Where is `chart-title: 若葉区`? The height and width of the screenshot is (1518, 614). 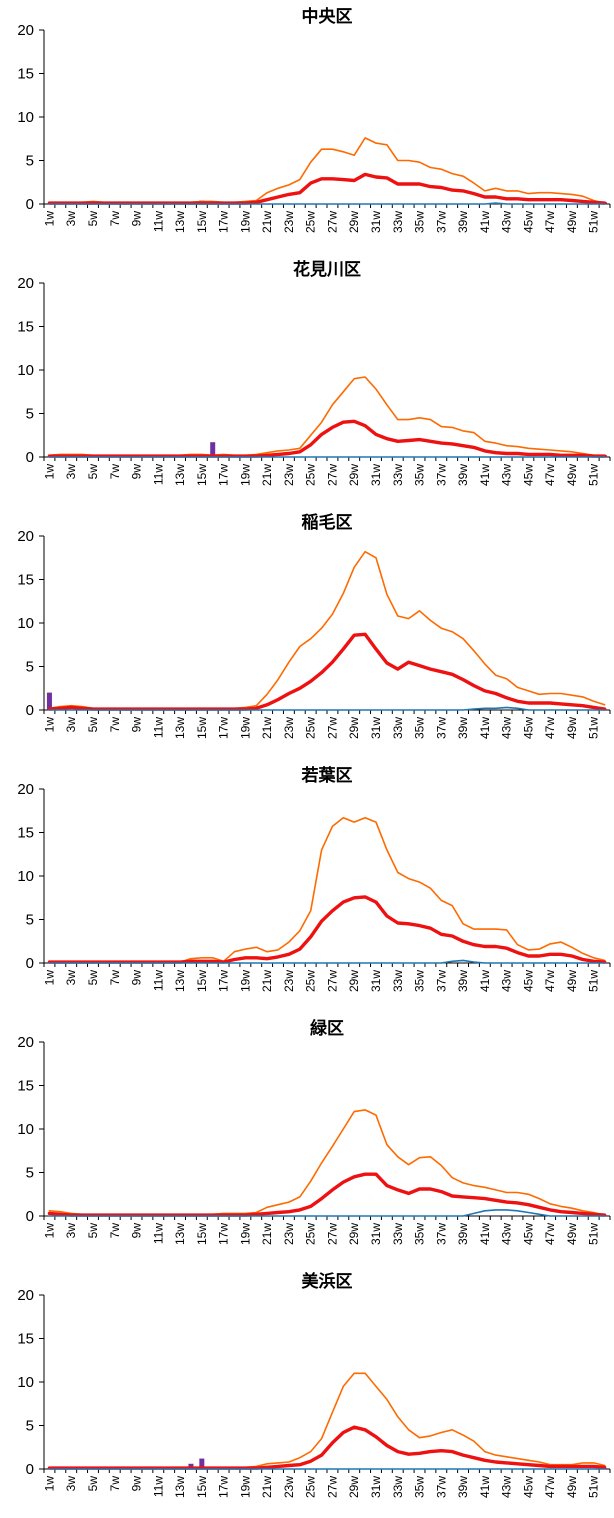
chart-title: 若葉区 is located at coordinates (327, 775).